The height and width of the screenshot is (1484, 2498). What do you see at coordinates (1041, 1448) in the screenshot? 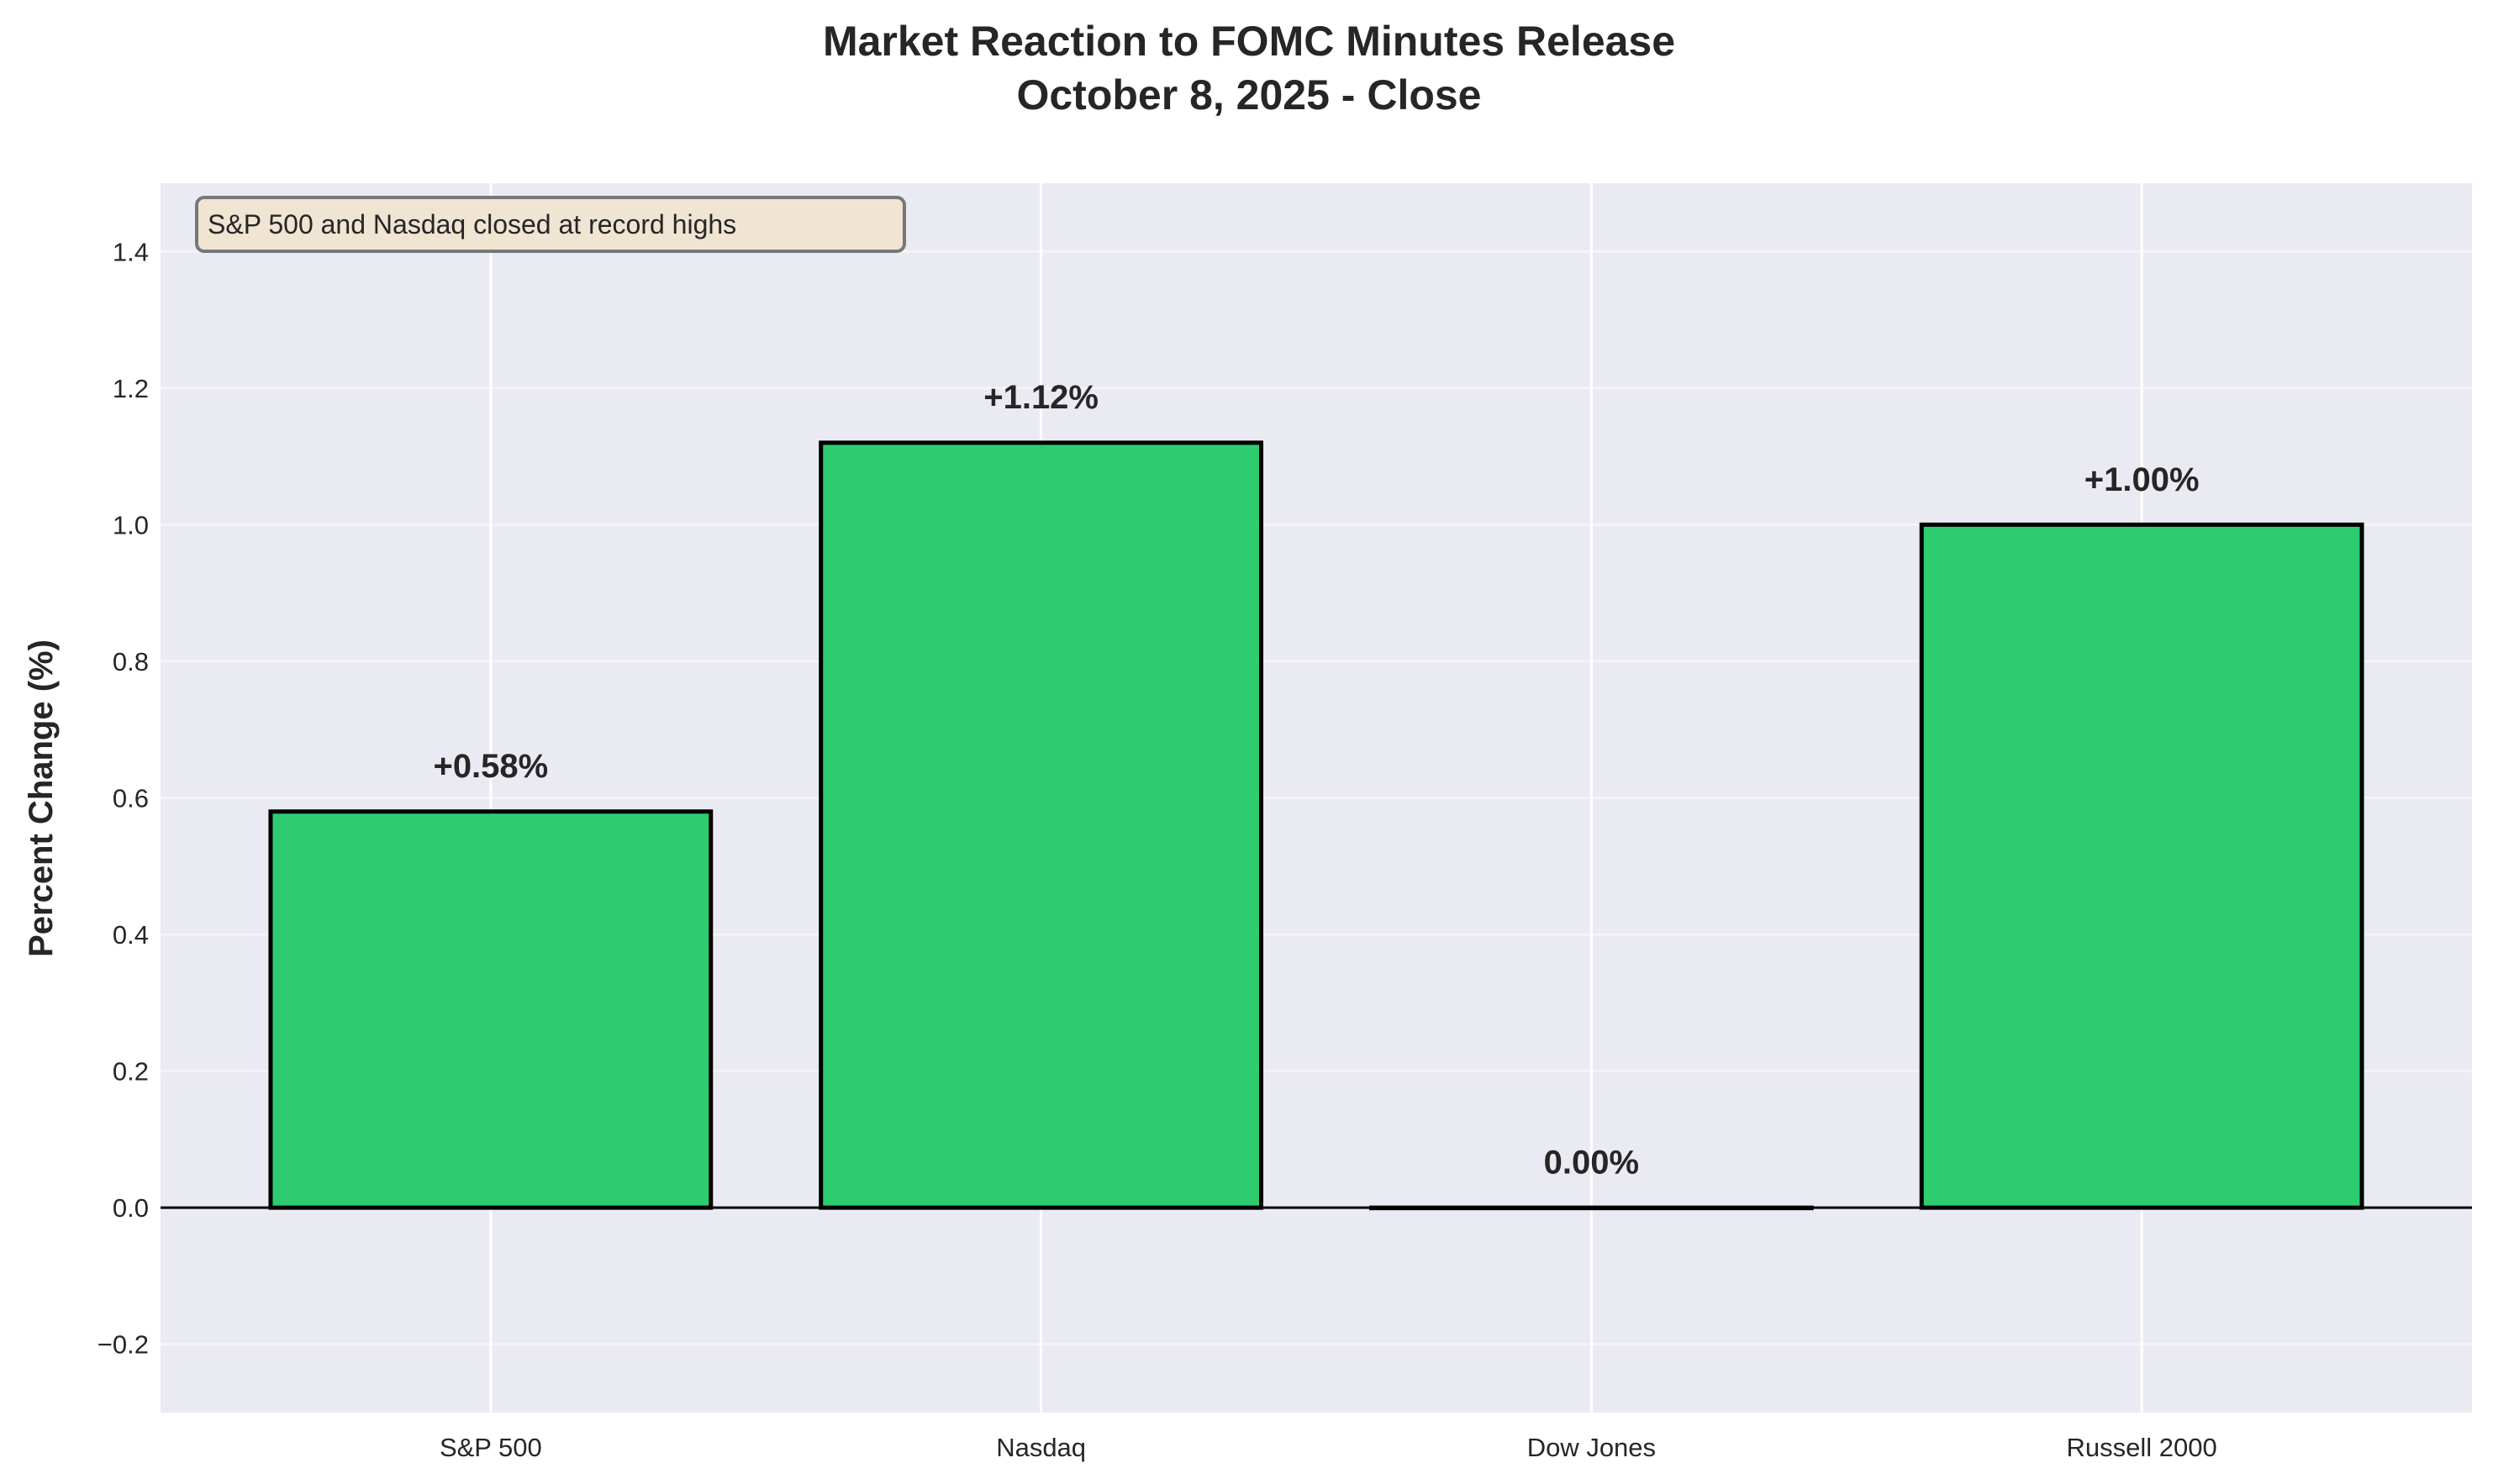
I see `x-tick-label: Nasdaq` at bounding box center [1041, 1448].